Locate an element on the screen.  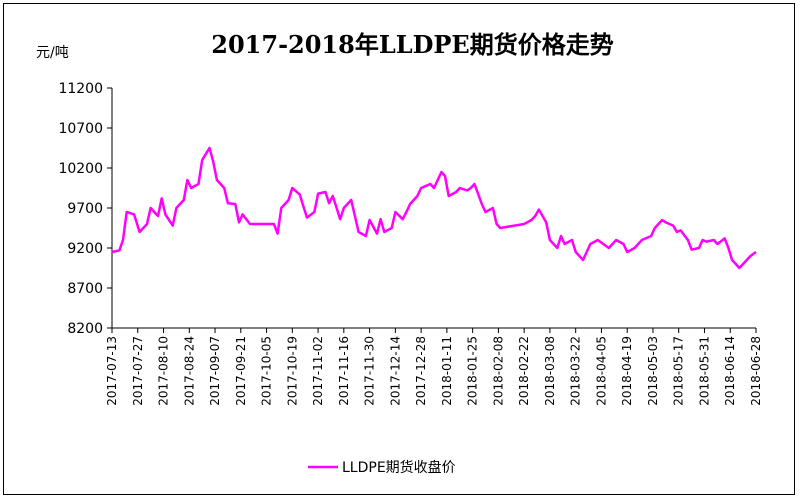
x-tick-label: 2018-02-22 is located at coordinates (524, 371).